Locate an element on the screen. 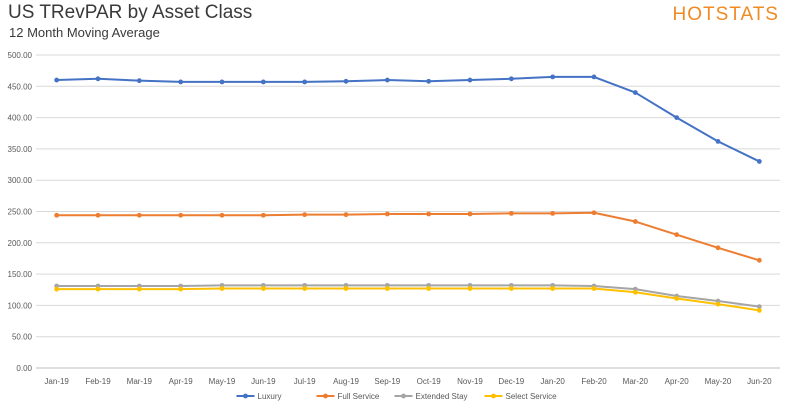 This screenshot has width=789, height=406. y-tick-label: 0.00 is located at coordinates (24, 368).